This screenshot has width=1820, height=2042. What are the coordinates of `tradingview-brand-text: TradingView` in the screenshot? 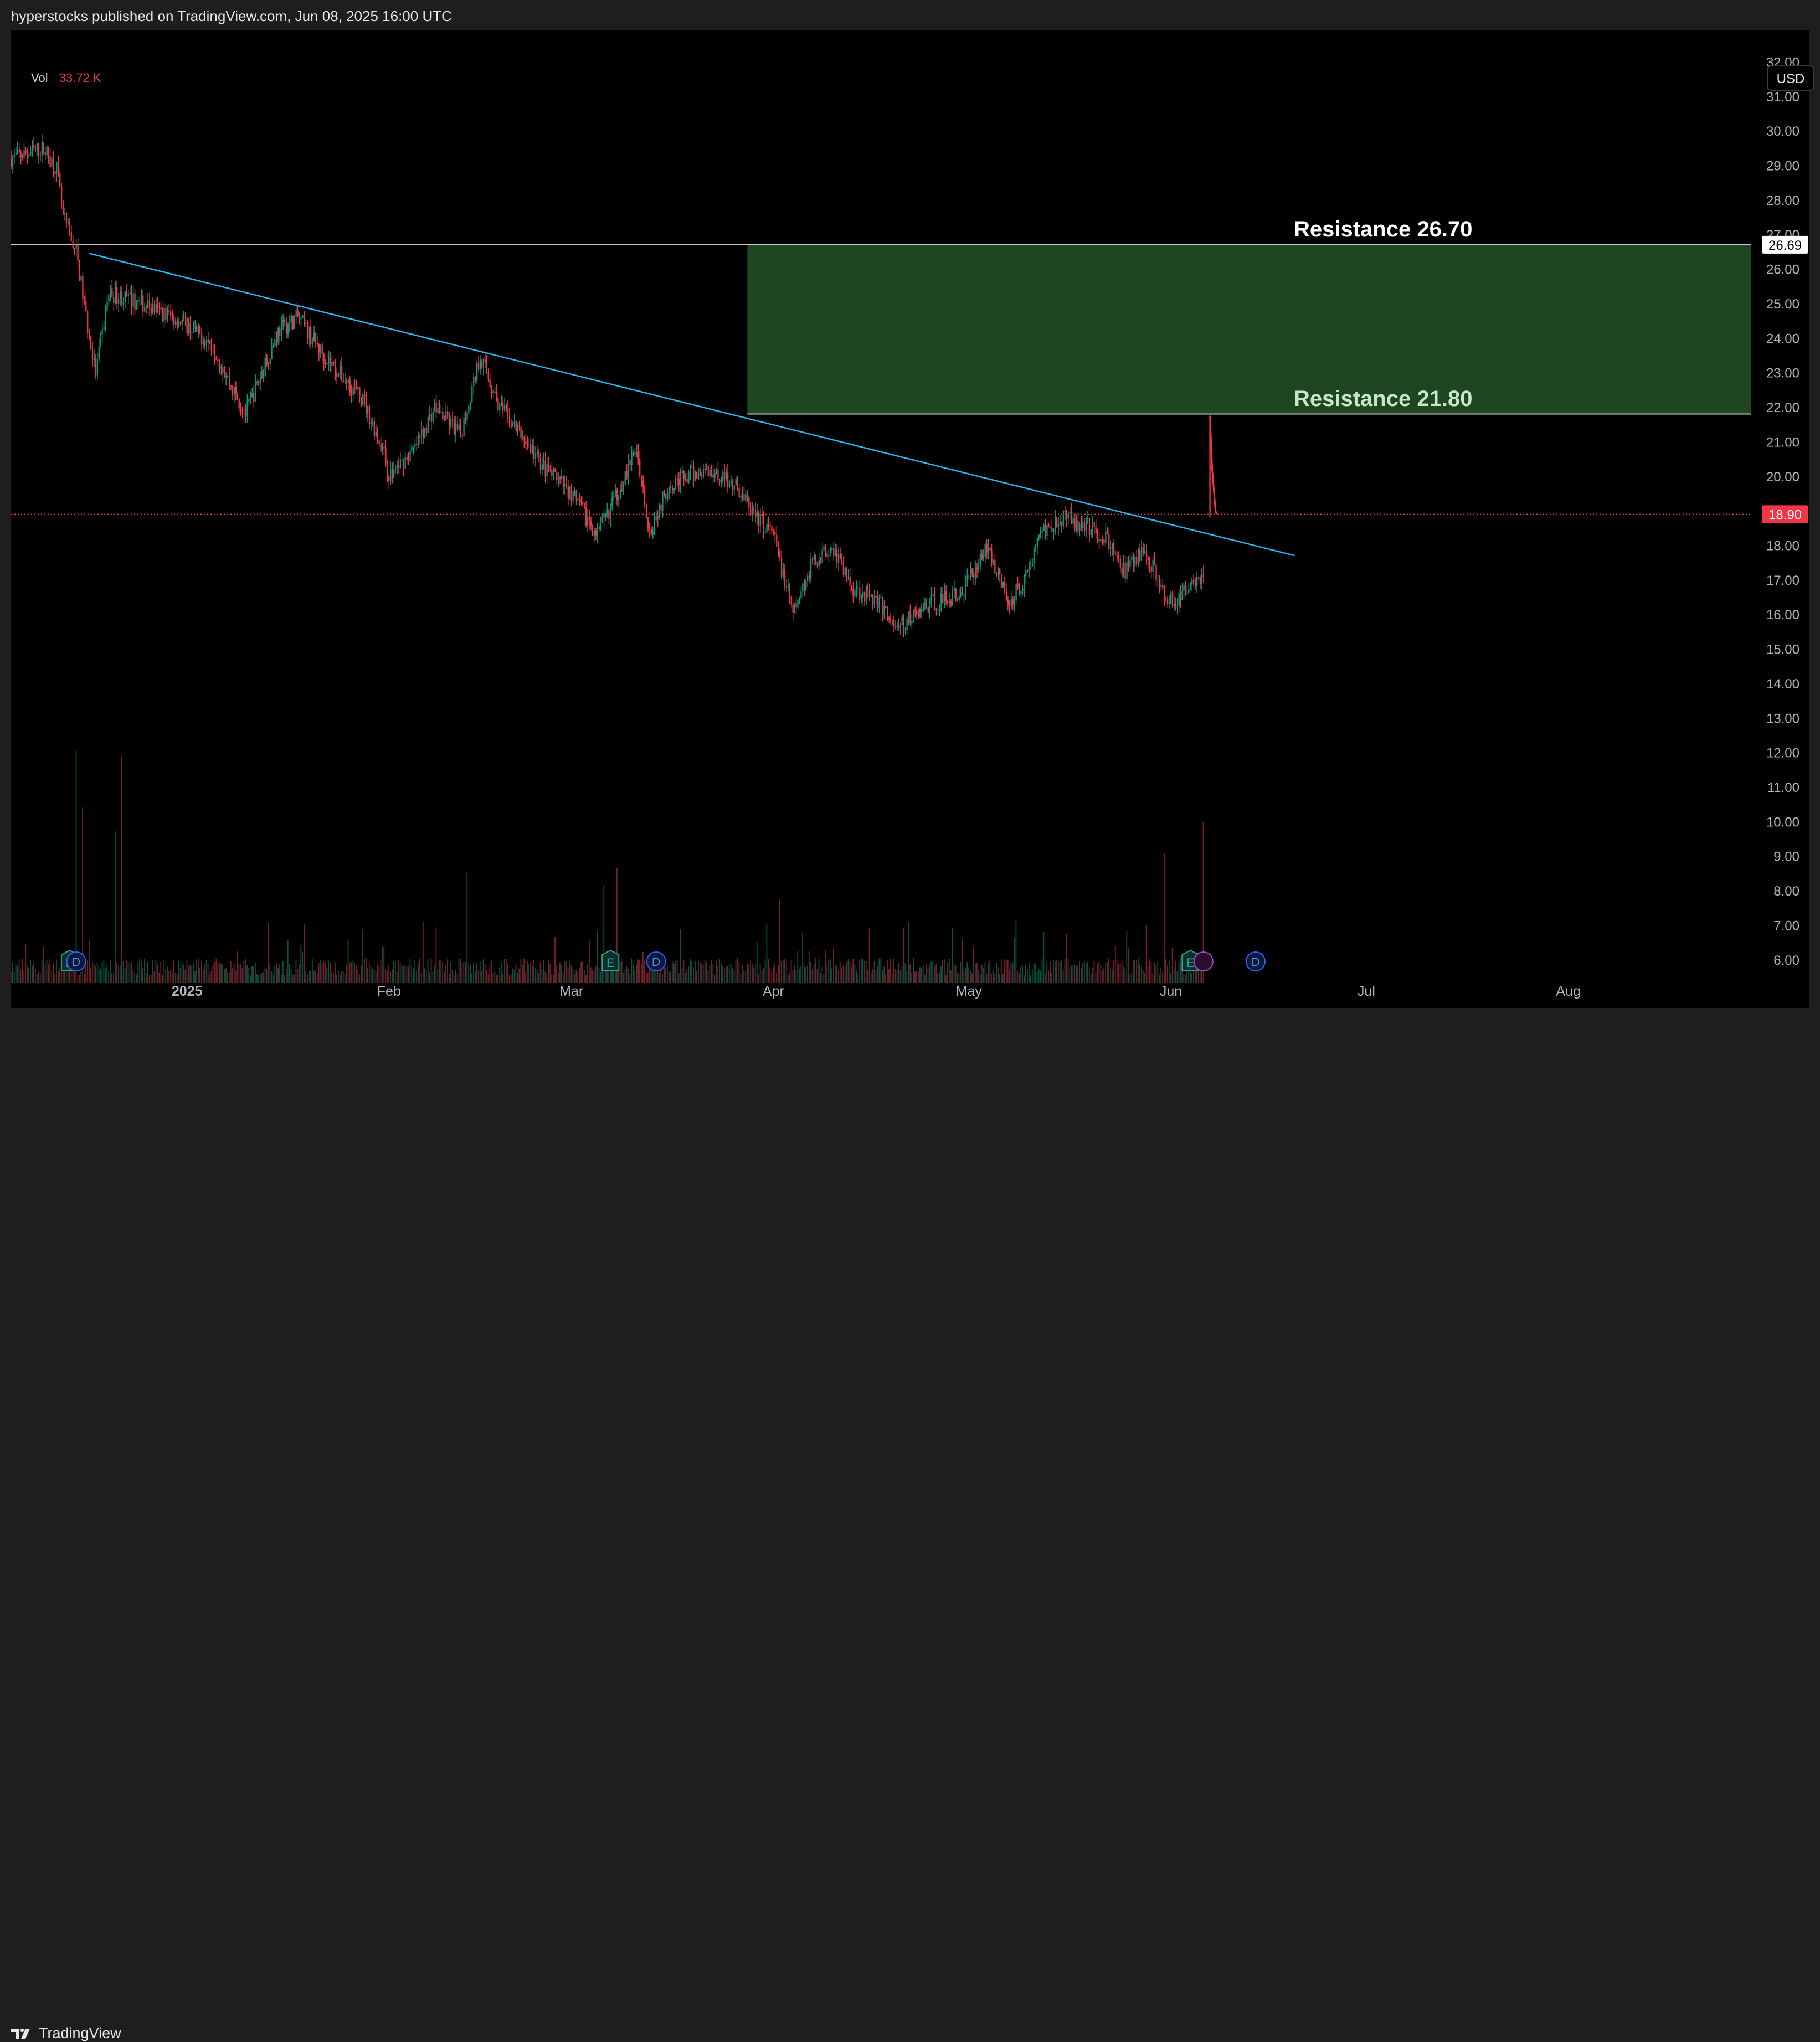 It's located at (80, 2033).